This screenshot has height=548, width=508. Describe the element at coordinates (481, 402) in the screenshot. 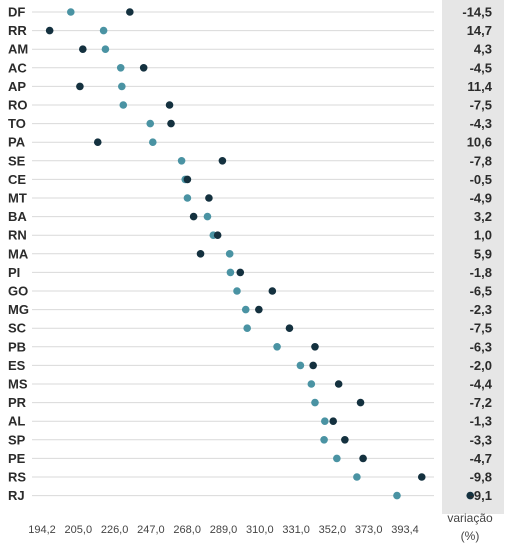

I see `variation-value: -7,2` at that location.